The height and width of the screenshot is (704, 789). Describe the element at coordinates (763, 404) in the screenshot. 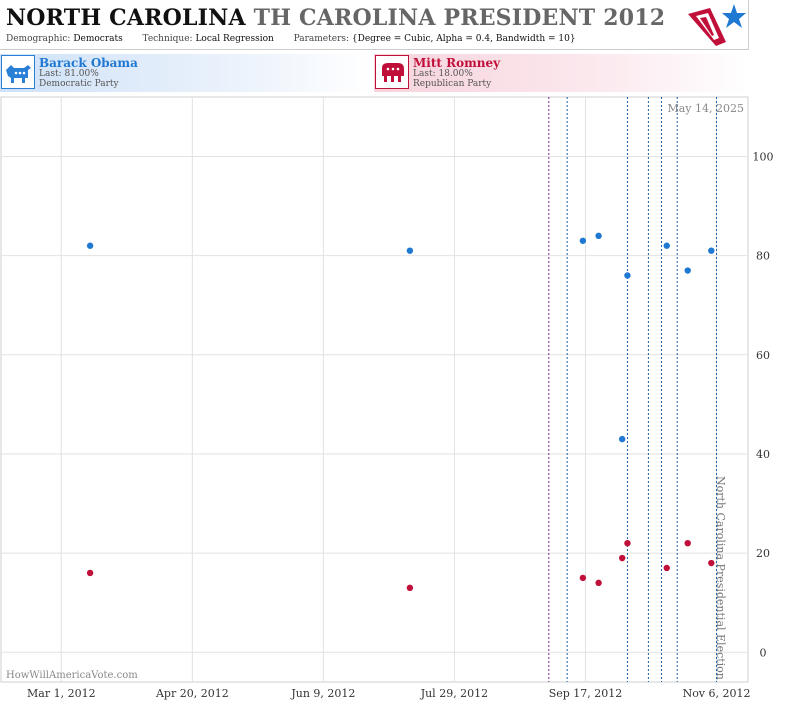

I see `y-axis-ticks: 0 20 40 60 80 100` at that location.